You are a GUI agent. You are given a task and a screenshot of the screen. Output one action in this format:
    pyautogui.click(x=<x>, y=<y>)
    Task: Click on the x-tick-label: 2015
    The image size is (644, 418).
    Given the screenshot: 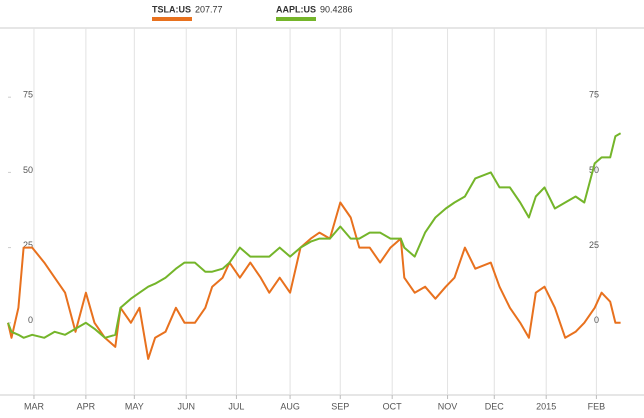 What is the action you would take?
    pyautogui.click(x=546, y=406)
    